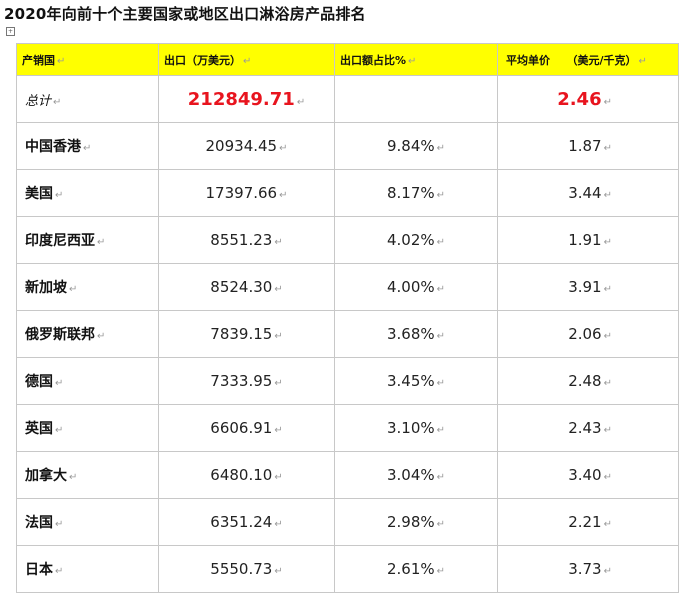 This screenshot has height=594, width=688. I want to click on price-cell: 1.87 ↵, so click(588, 146).